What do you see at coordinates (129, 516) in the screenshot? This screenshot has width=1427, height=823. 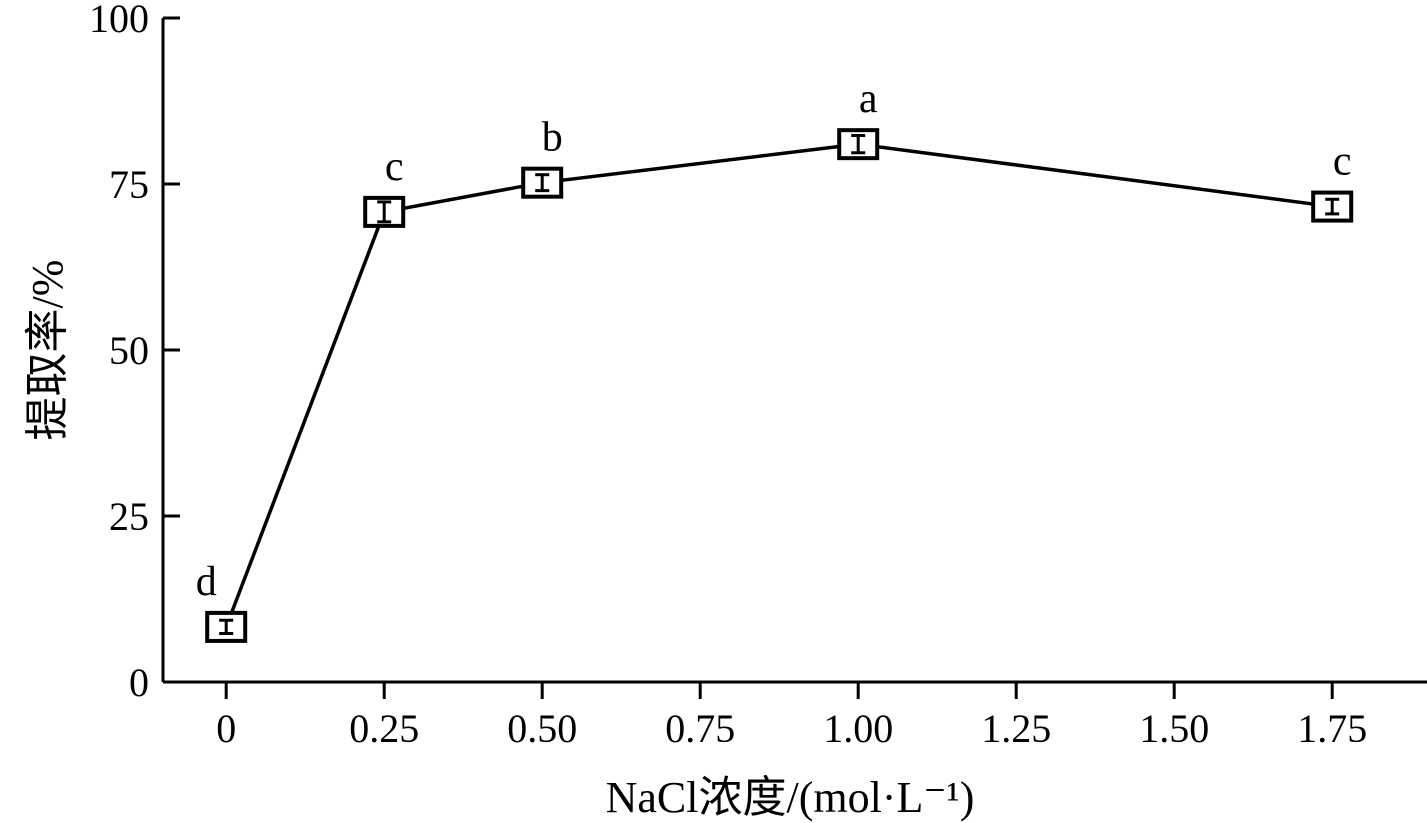 I see `y-tick-label: 25` at bounding box center [129, 516].